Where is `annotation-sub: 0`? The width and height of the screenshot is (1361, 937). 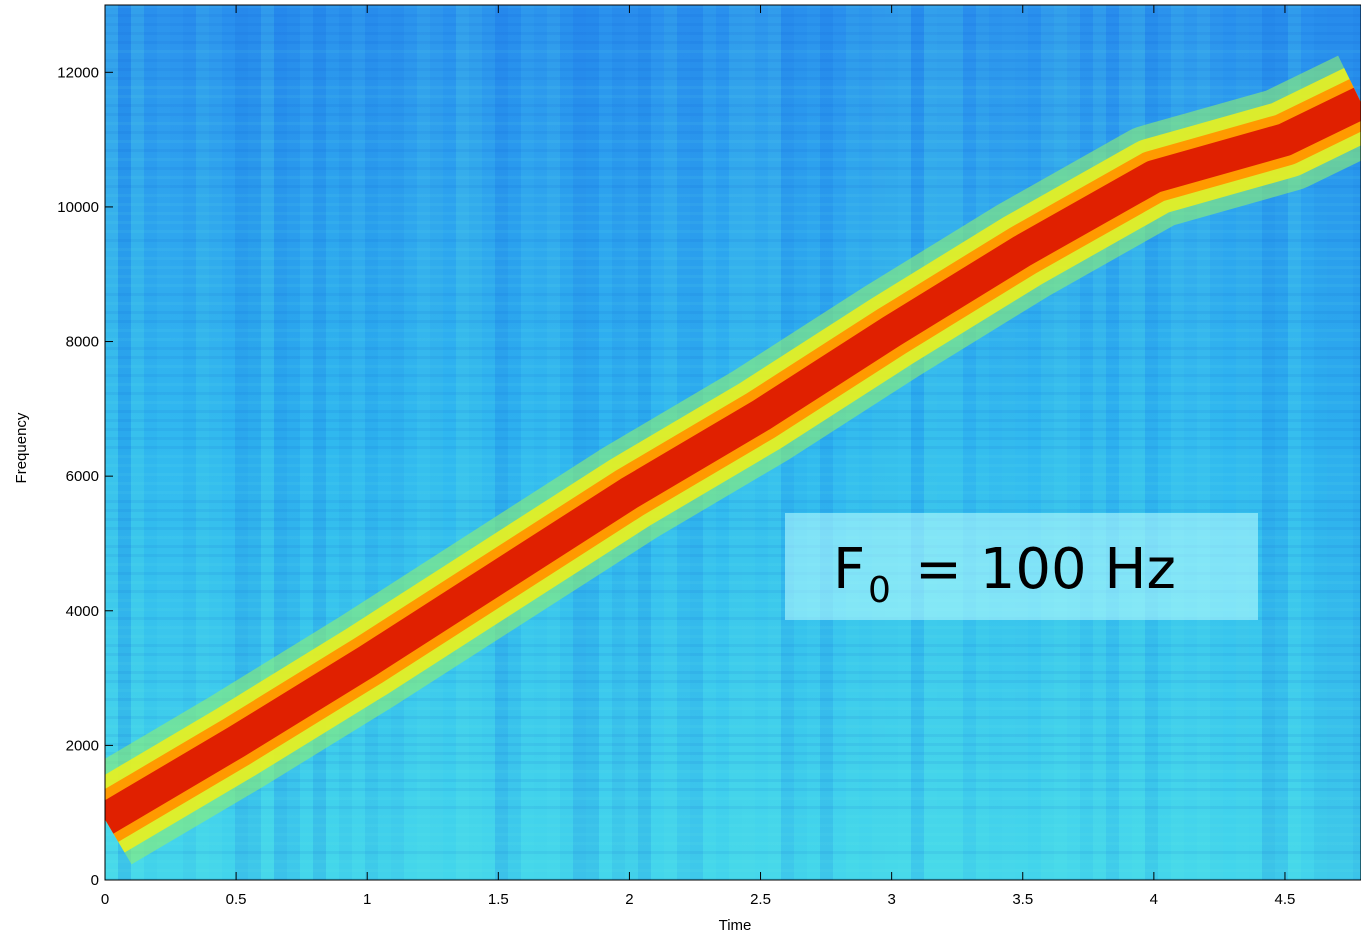
annotation-sub: 0 is located at coordinates (879, 590).